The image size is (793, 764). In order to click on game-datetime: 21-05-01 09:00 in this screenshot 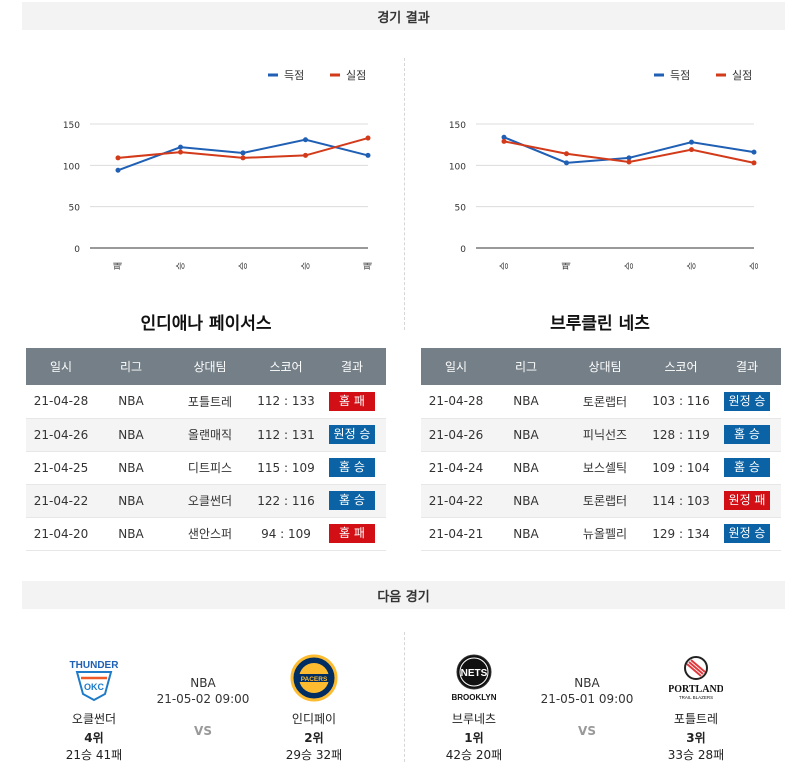, I will do `click(587, 699)`.